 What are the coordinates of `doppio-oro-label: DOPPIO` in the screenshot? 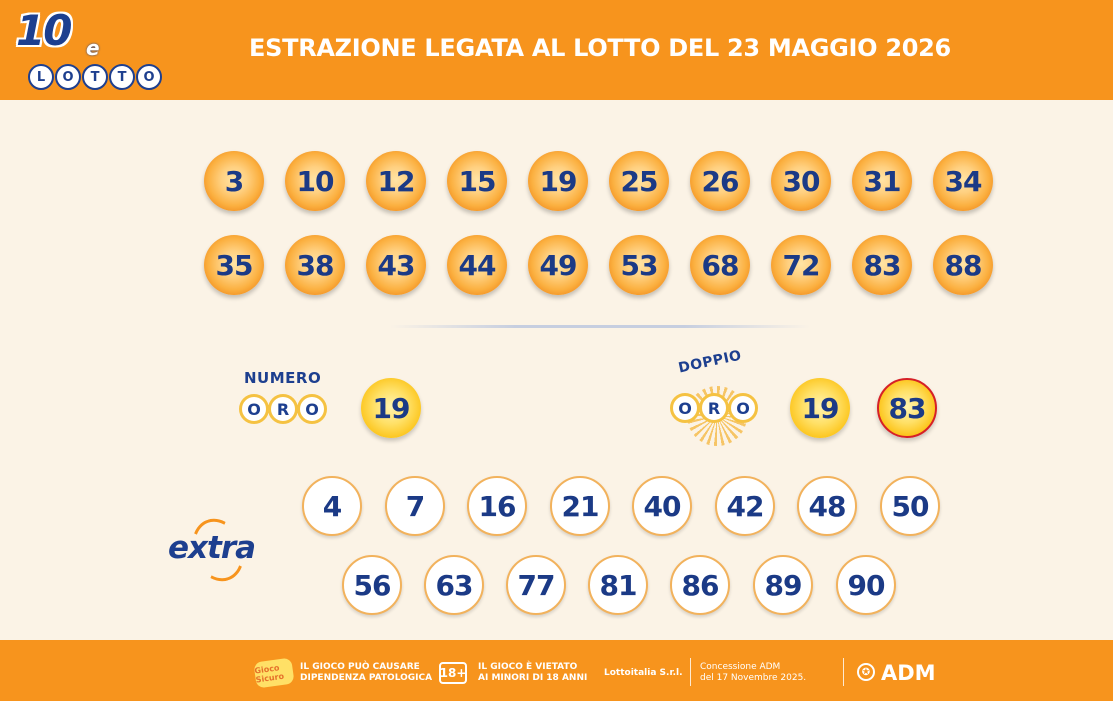 It's located at (710, 362).